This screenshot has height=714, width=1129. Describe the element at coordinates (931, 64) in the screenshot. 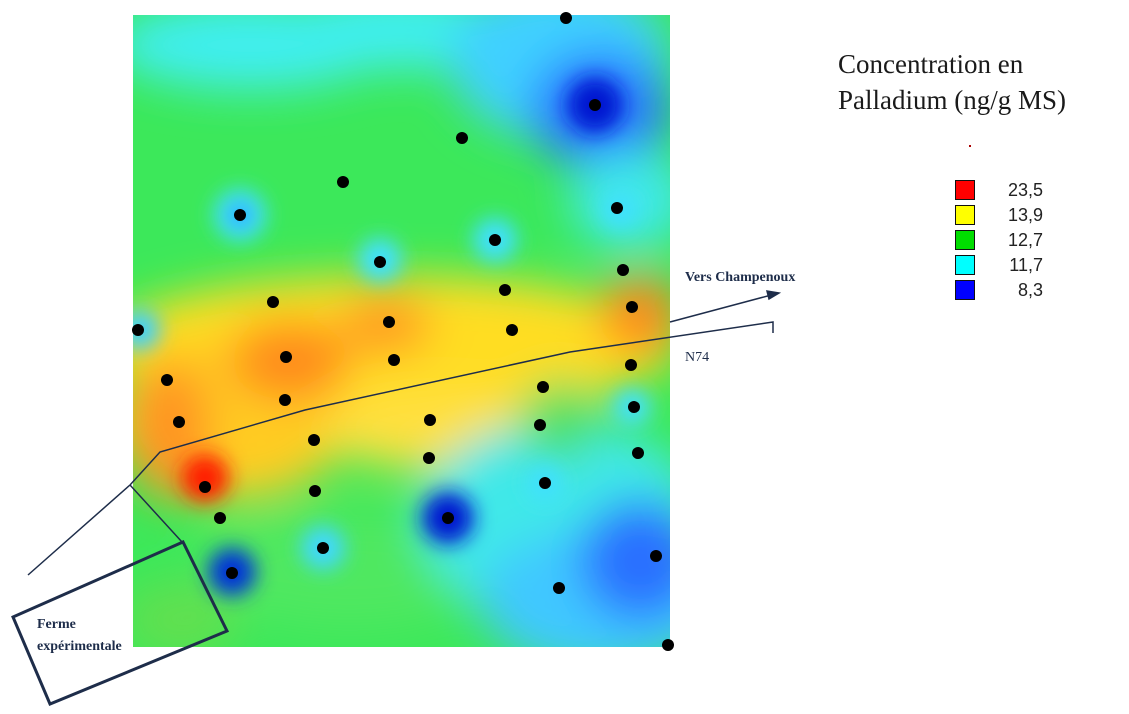

I see `legend-title-line1: Concentration en` at that location.